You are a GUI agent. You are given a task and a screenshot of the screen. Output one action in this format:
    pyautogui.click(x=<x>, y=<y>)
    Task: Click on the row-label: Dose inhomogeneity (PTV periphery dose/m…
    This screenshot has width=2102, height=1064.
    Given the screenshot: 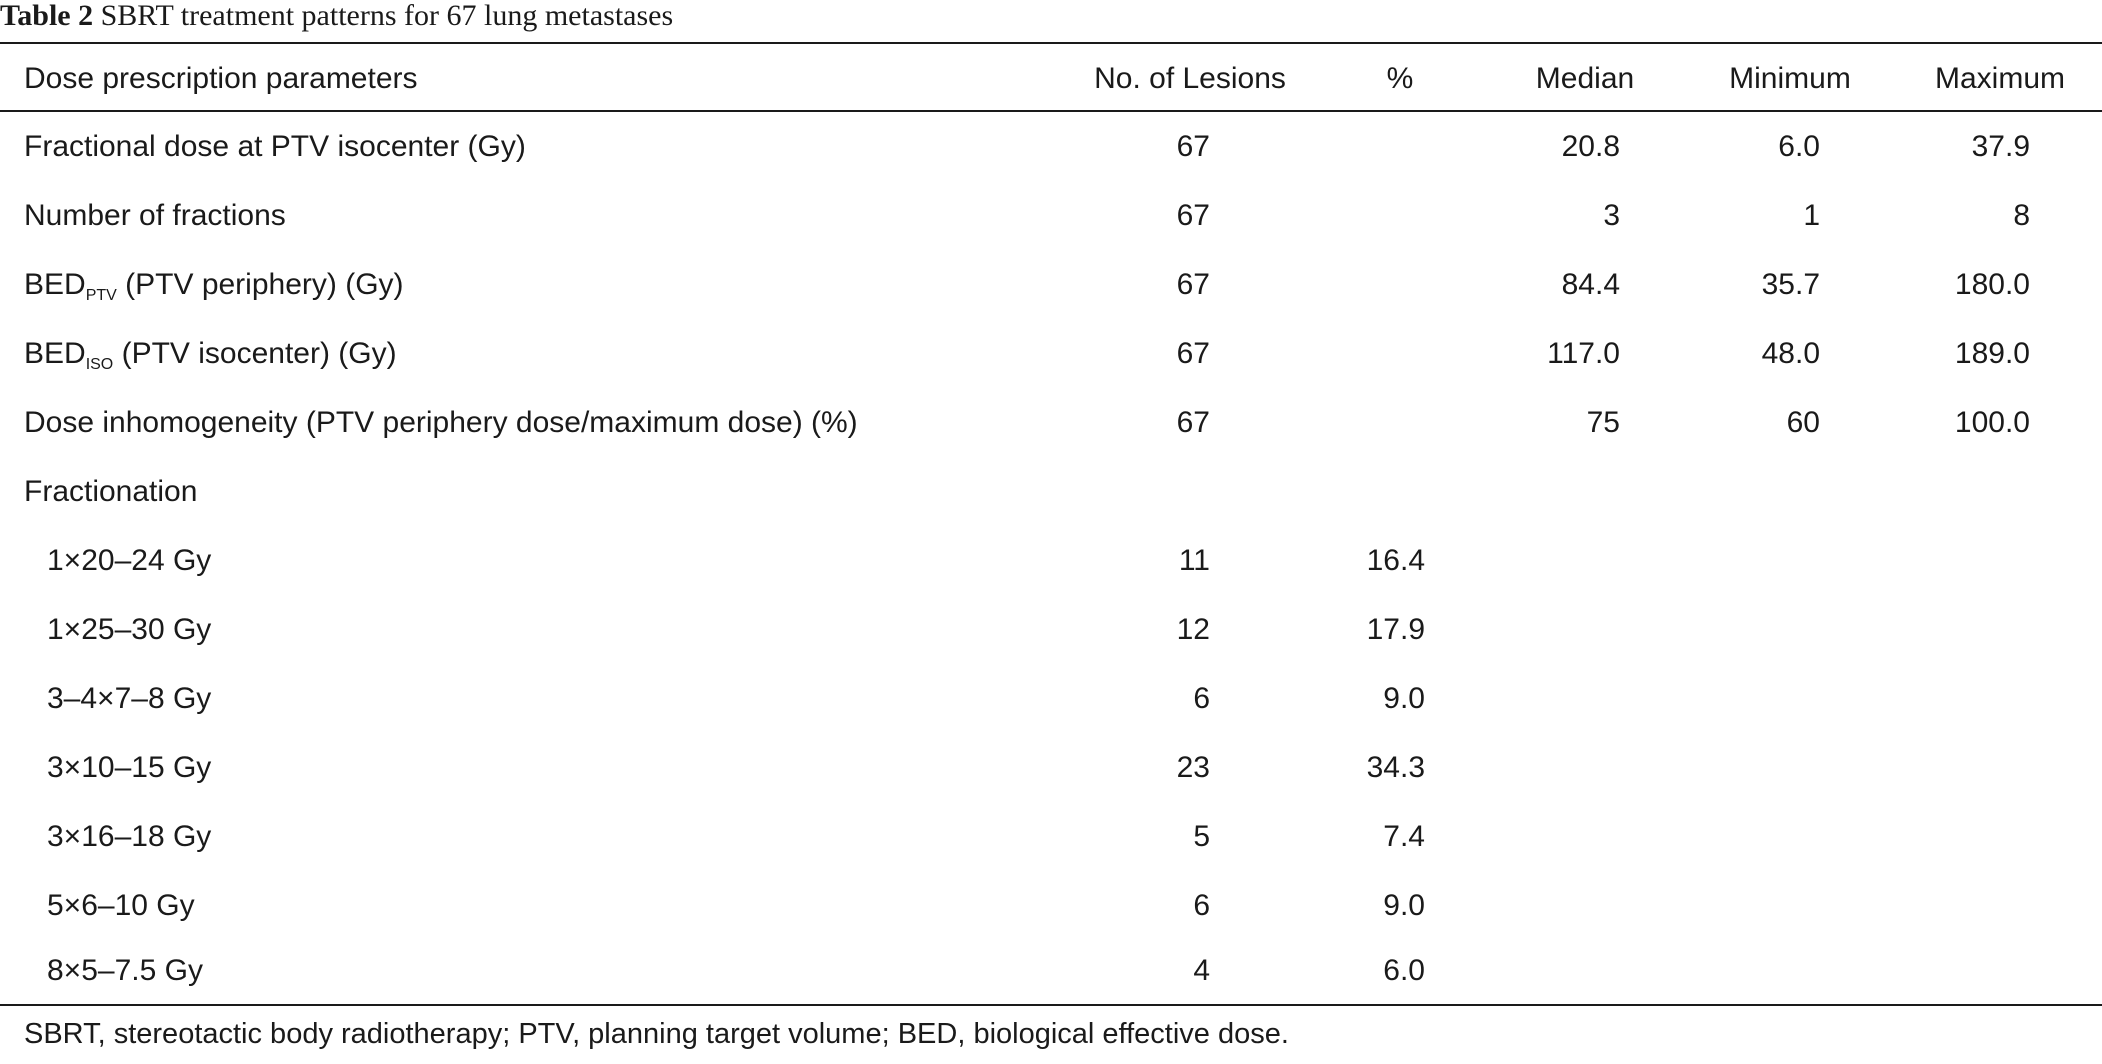 What is the action you would take?
    pyautogui.click(x=441, y=422)
    